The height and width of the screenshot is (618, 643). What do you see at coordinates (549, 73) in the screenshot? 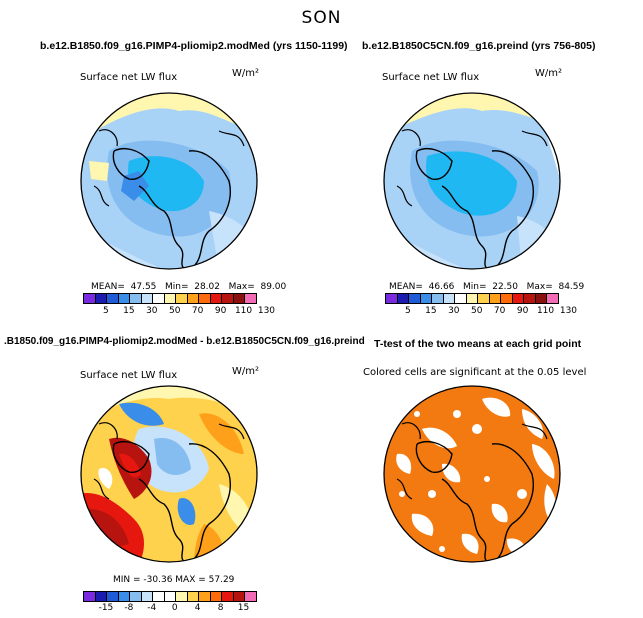
I see `panel-2-units: W/m²` at bounding box center [549, 73].